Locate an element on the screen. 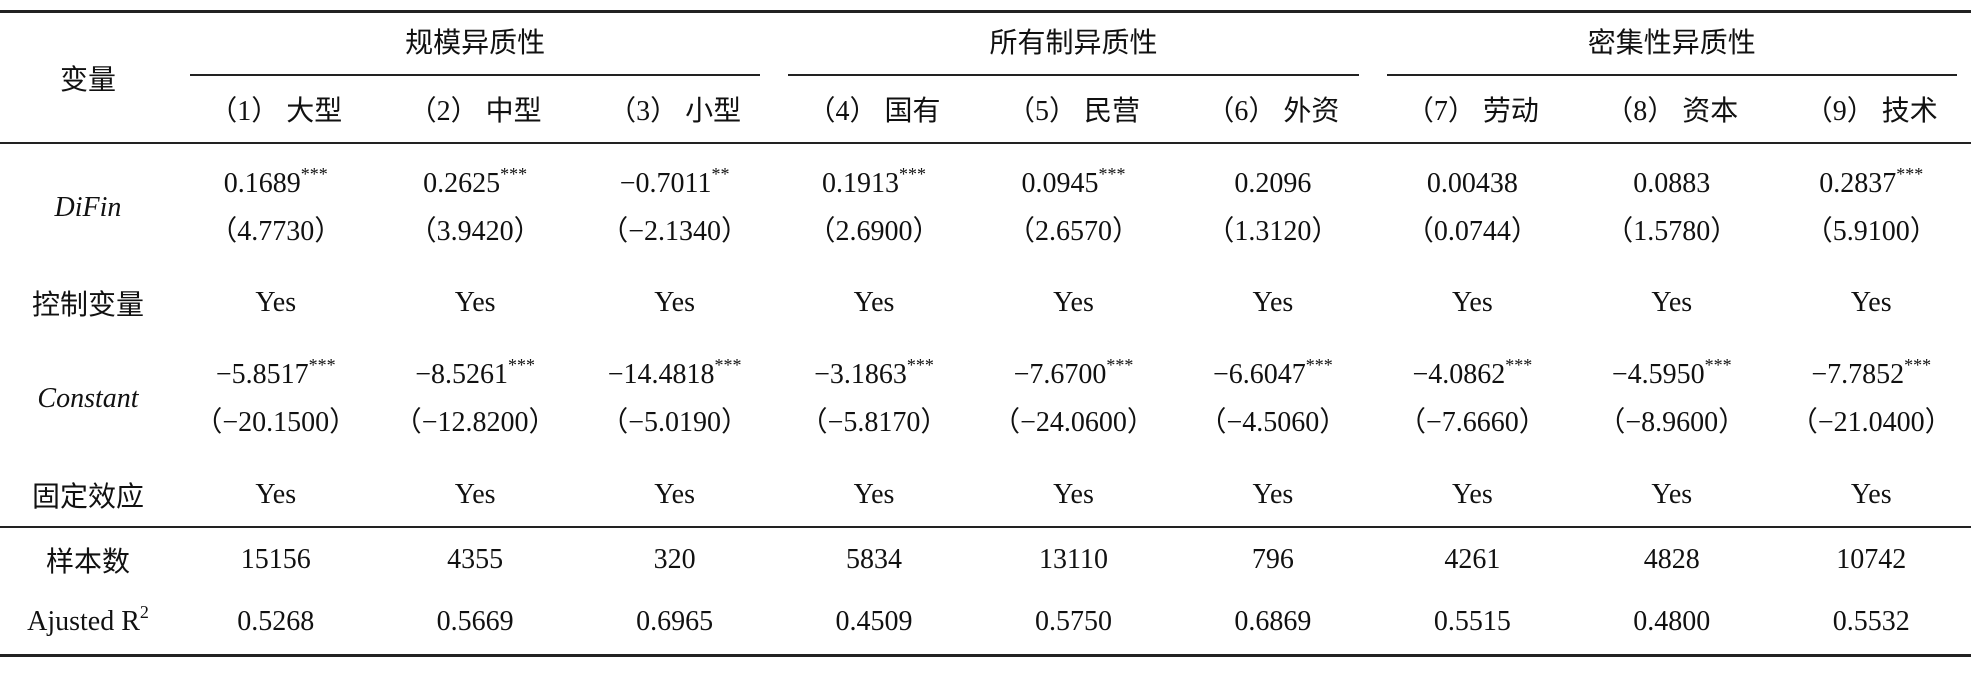  coef-line: 0.2096 is located at coordinates (1272, 184).